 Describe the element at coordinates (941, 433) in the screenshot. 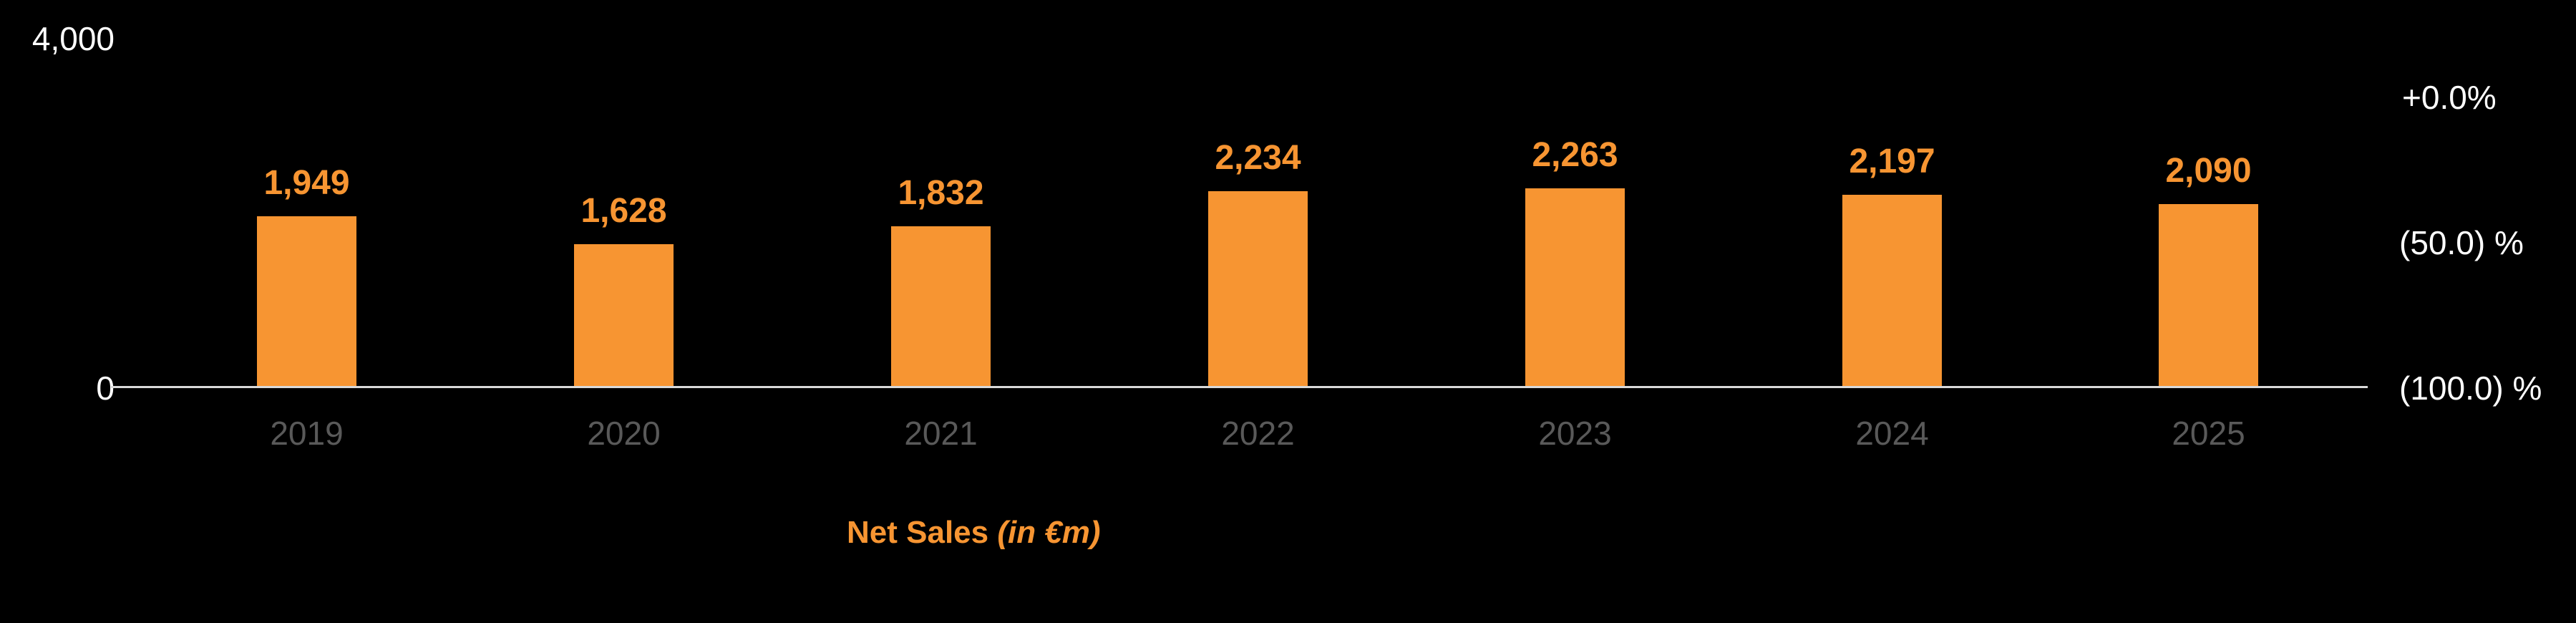

I see `x-axis-label: 2021` at that location.